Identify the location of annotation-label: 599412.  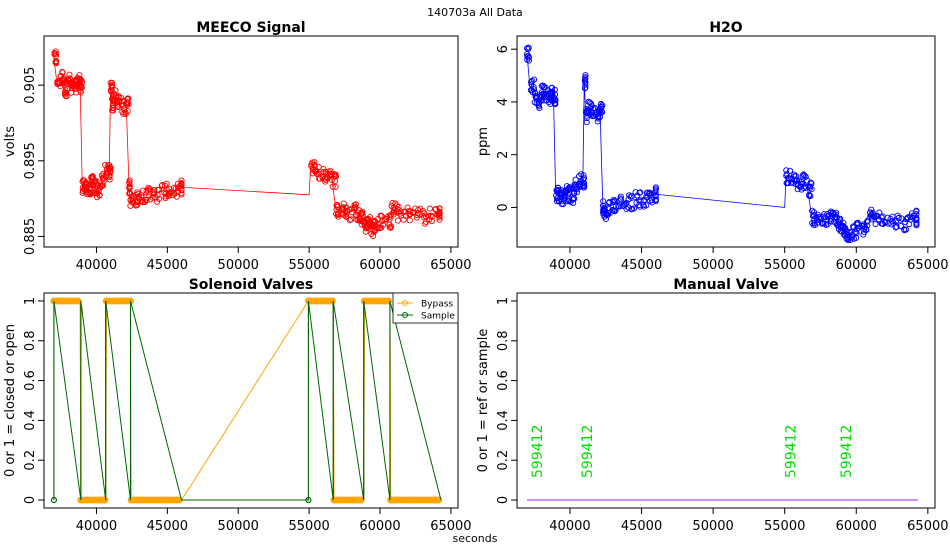
(847, 451).